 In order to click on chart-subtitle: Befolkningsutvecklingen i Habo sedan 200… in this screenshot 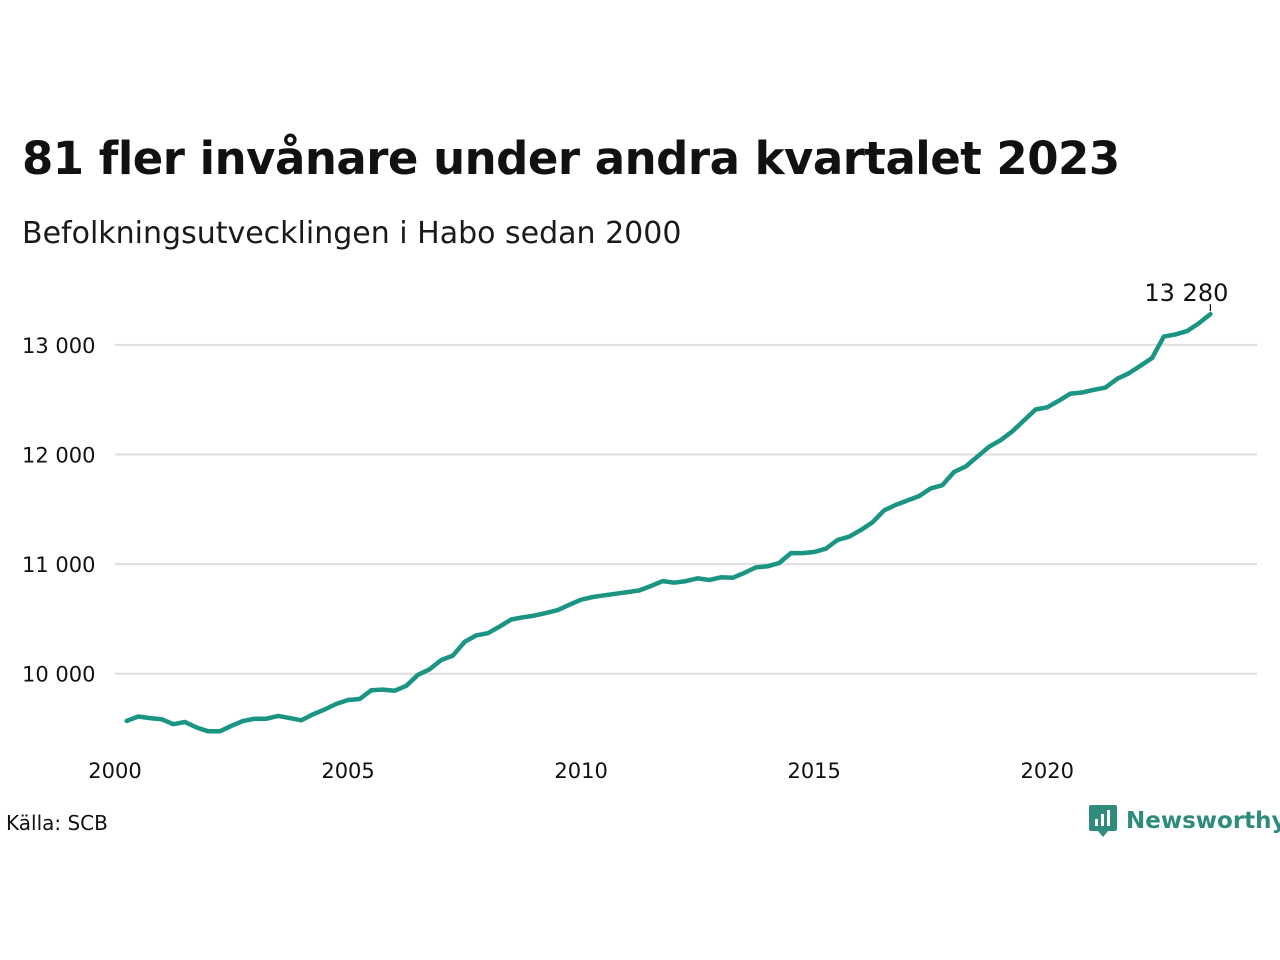, I will do `click(352, 233)`.